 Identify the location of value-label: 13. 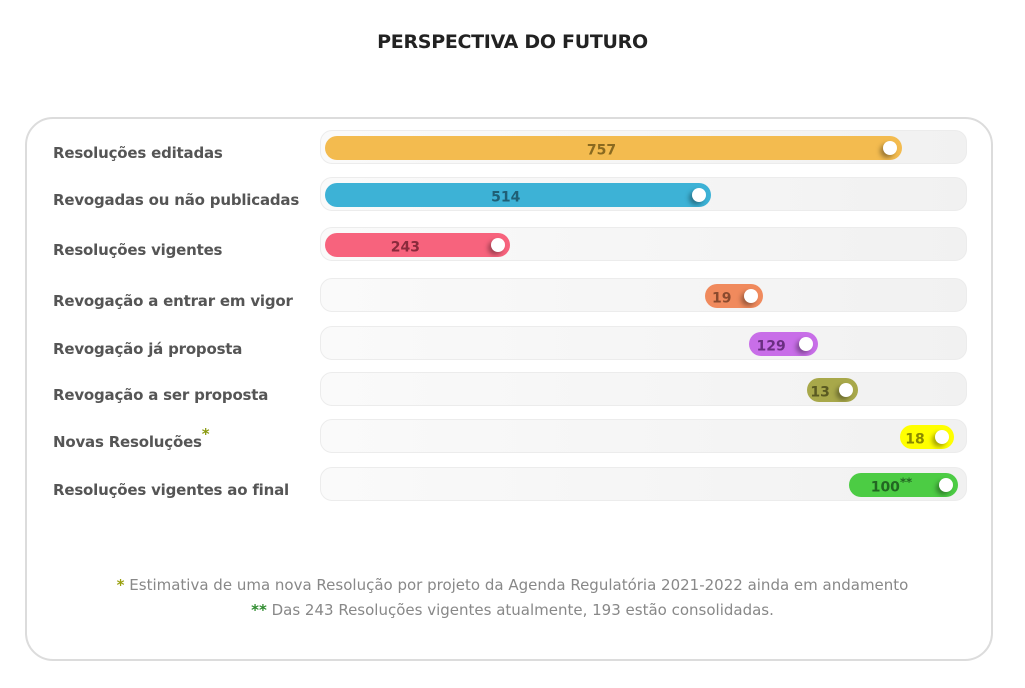
(820, 392).